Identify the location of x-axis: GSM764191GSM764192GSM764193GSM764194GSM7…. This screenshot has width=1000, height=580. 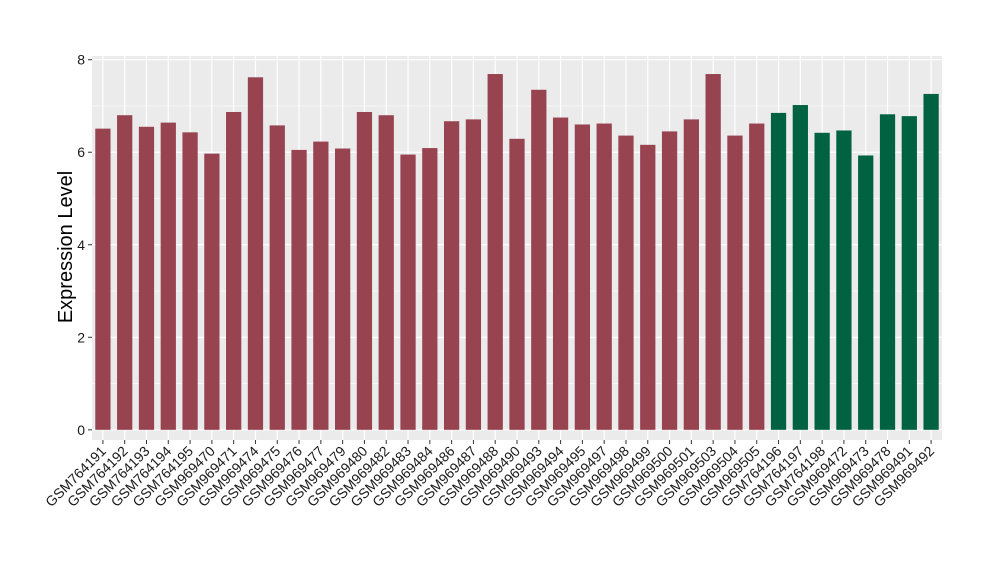
(489, 475).